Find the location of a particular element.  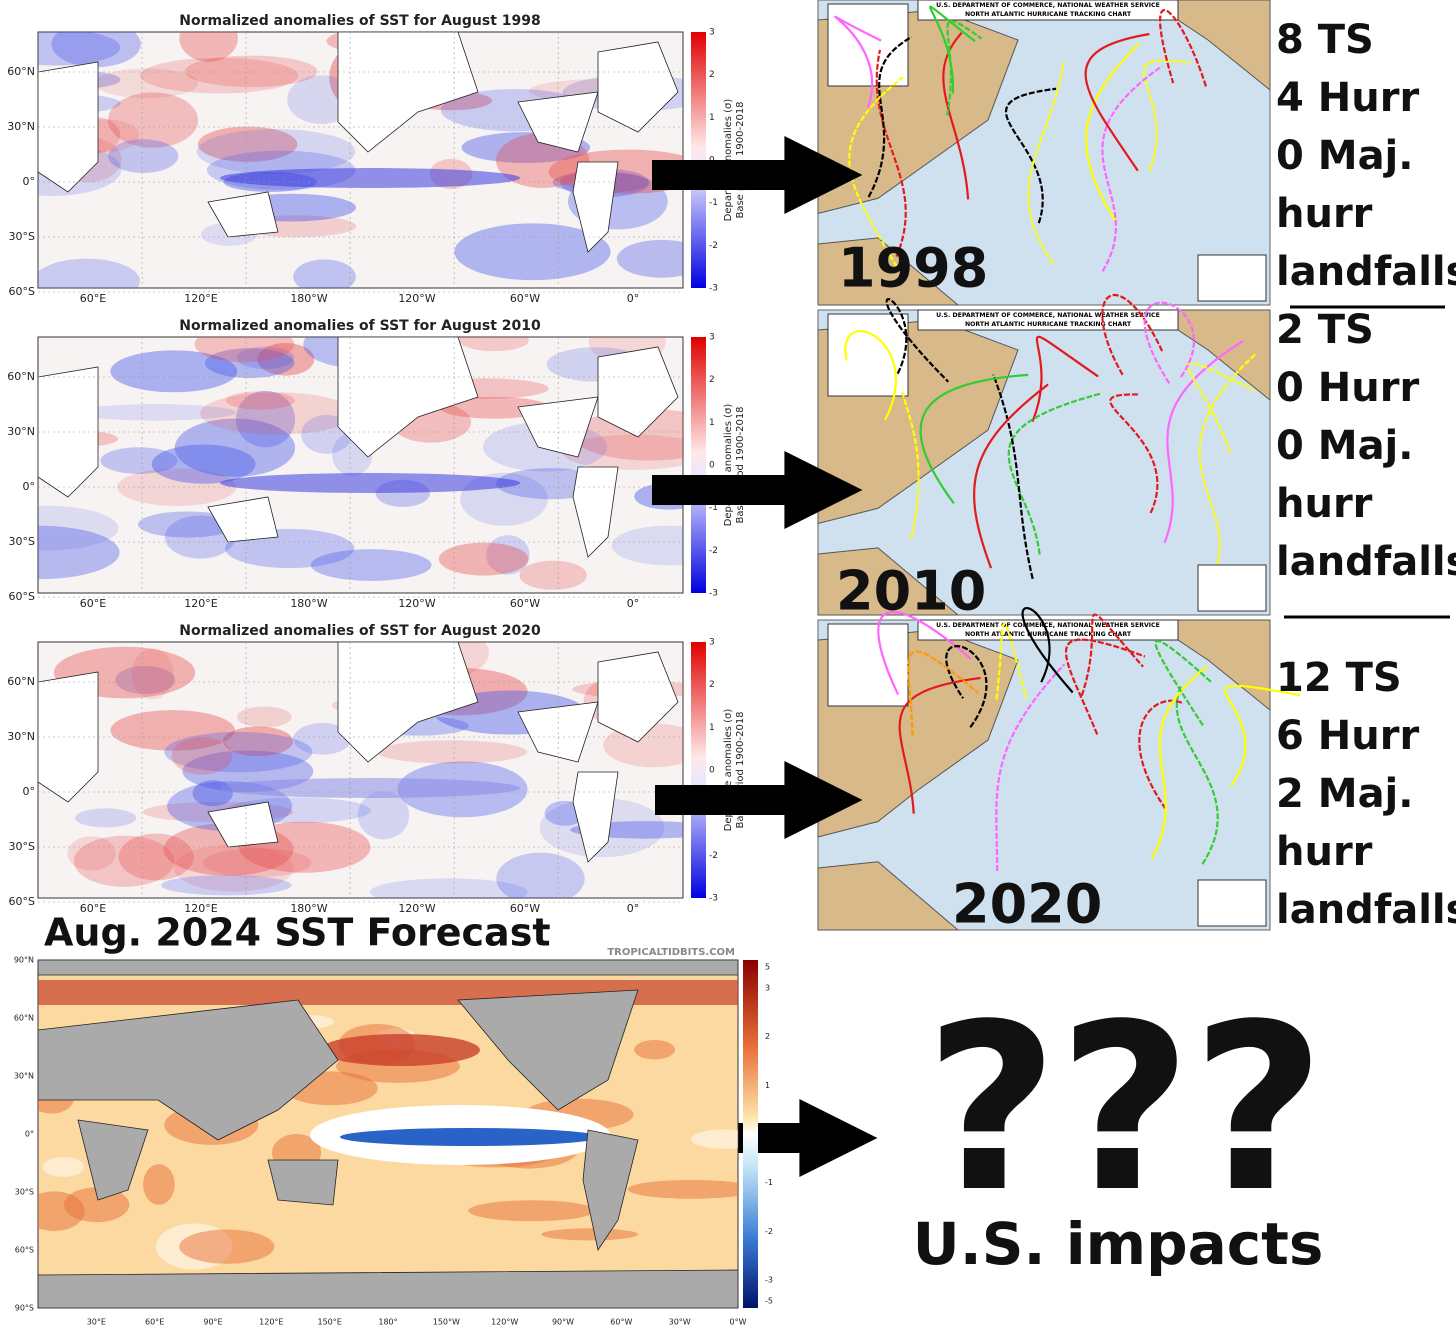

lat-label: 30°S is located at coordinates (22, 236).